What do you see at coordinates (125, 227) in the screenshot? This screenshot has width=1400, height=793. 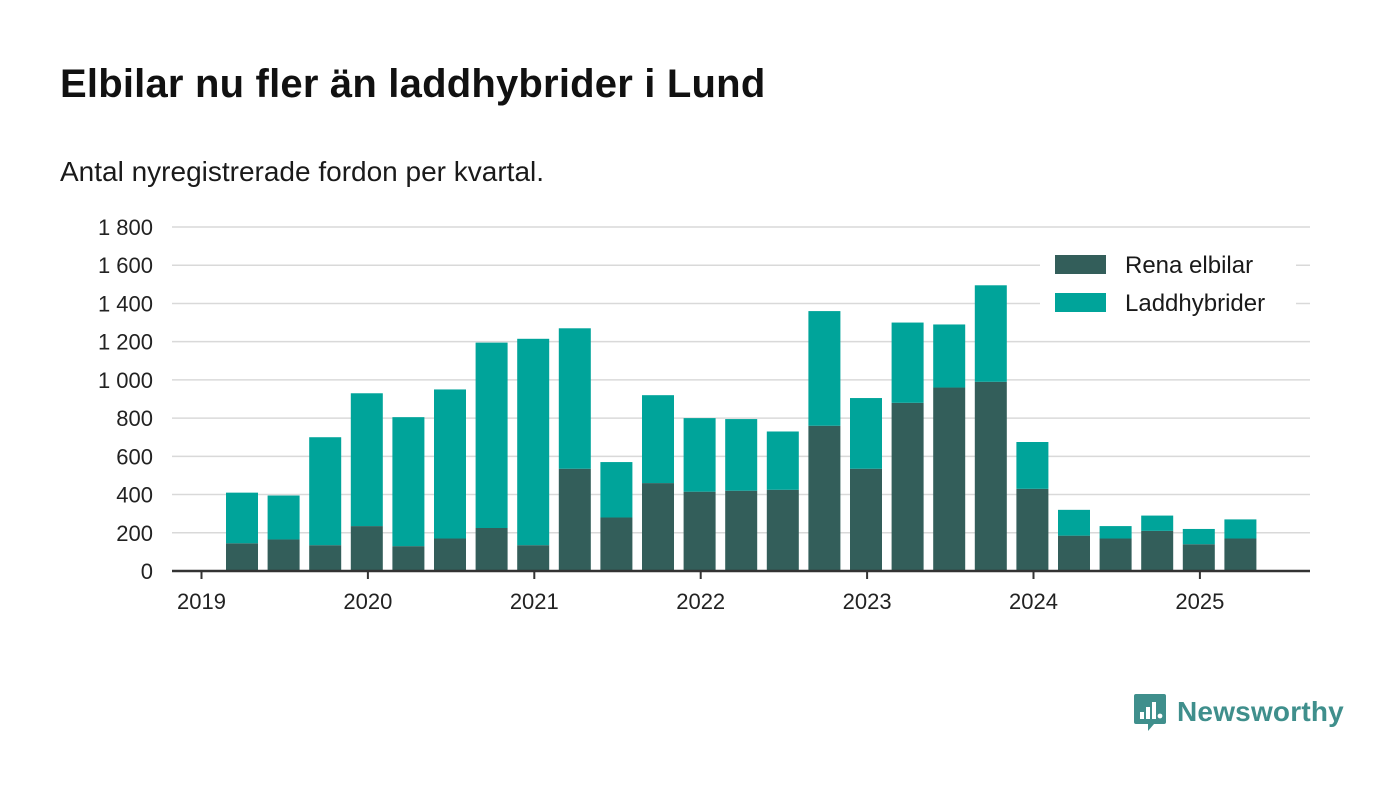 I see `y-tick-label: 1 800` at bounding box center [125, 227].